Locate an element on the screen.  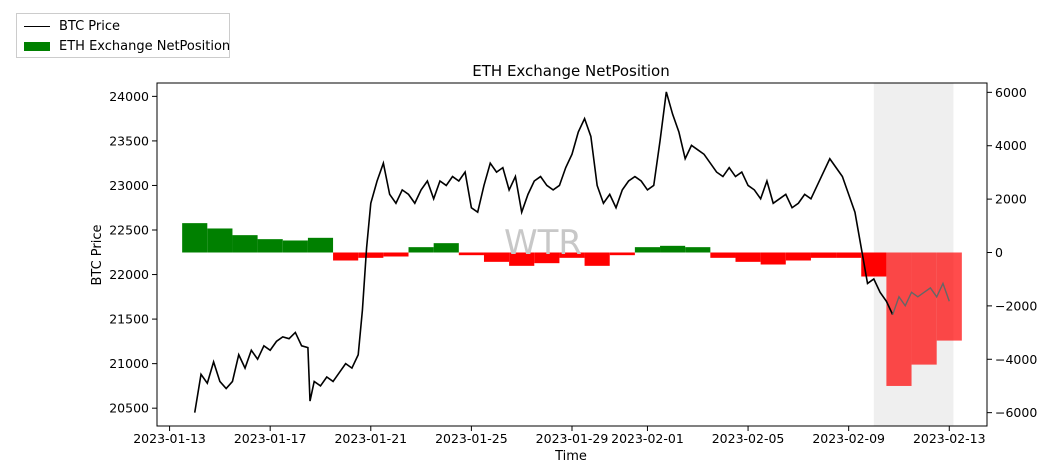
x-tick-label: 2023-01-21 is located at coordinates (370, 438).